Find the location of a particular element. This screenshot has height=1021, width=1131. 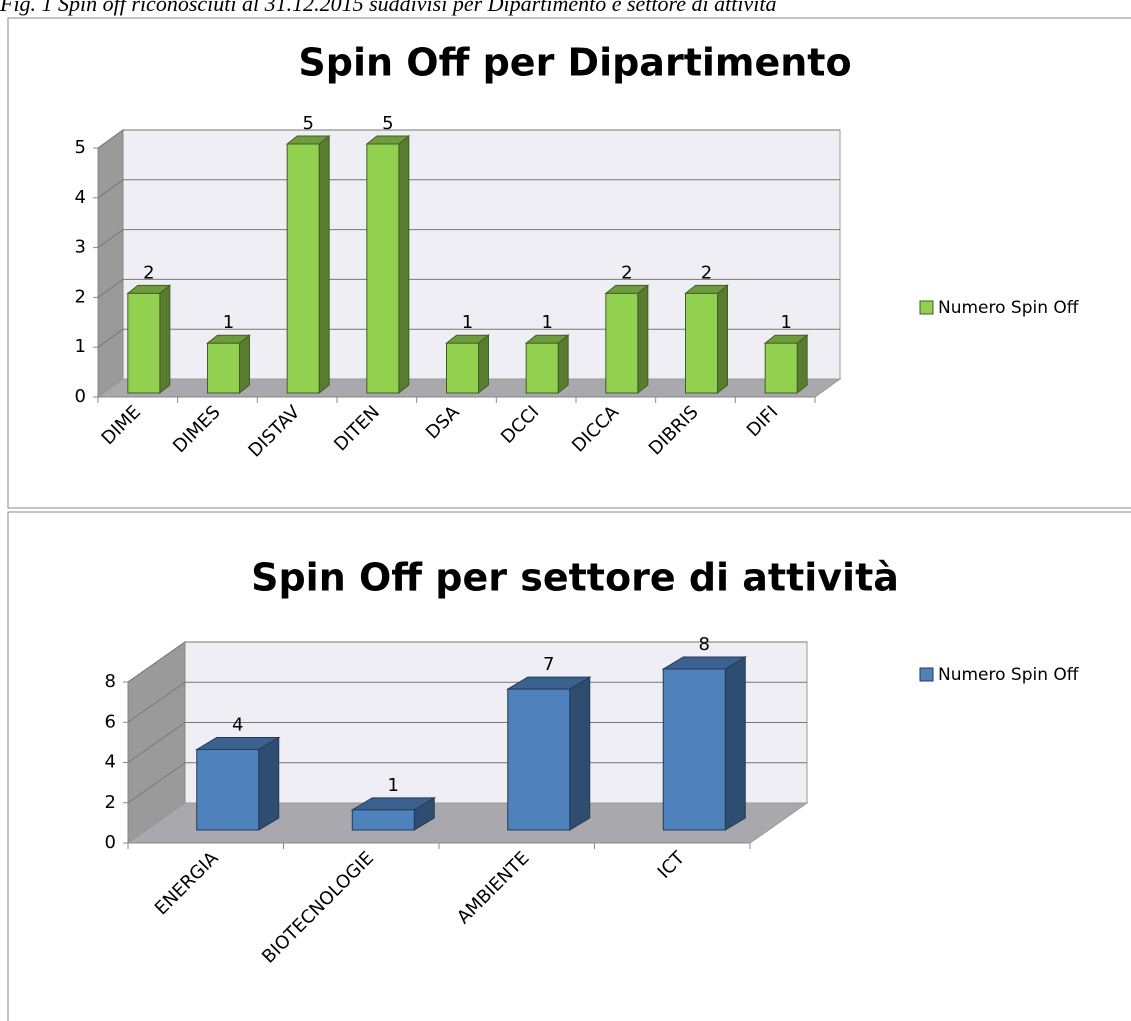

x-tick-label: DIFI is located at coordinates (762, 421).